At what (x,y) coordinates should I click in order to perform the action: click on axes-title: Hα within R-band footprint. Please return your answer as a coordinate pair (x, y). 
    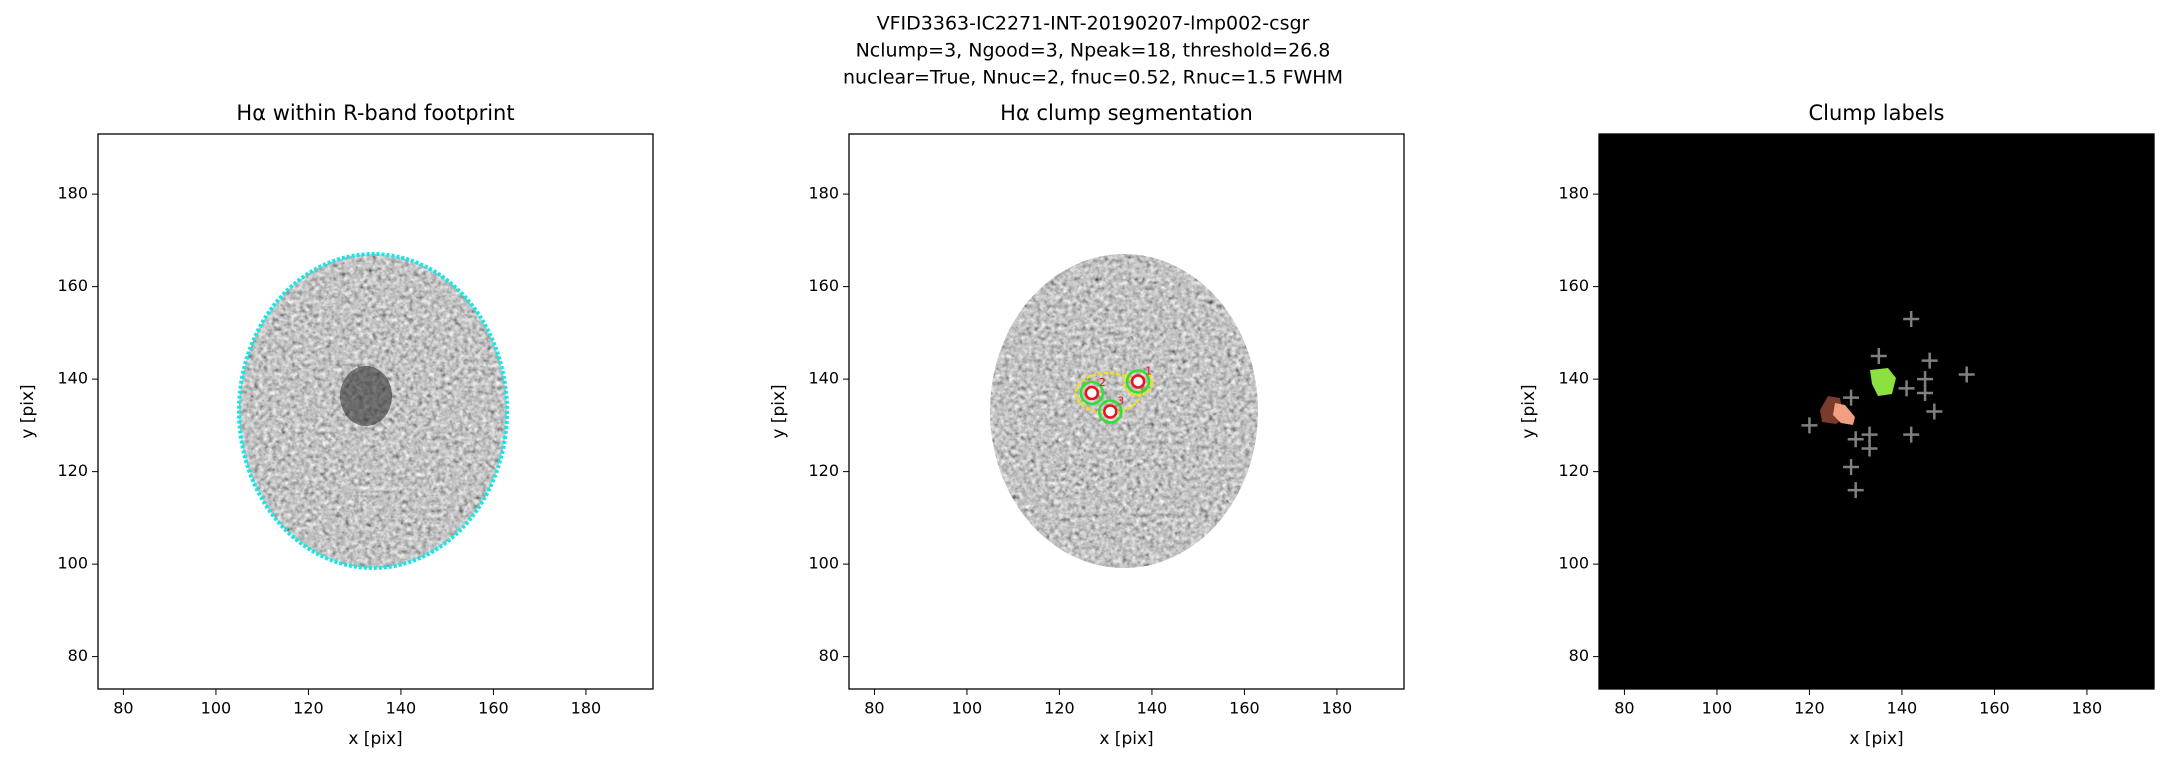
    Looking at the image, I should click on (375, 113).